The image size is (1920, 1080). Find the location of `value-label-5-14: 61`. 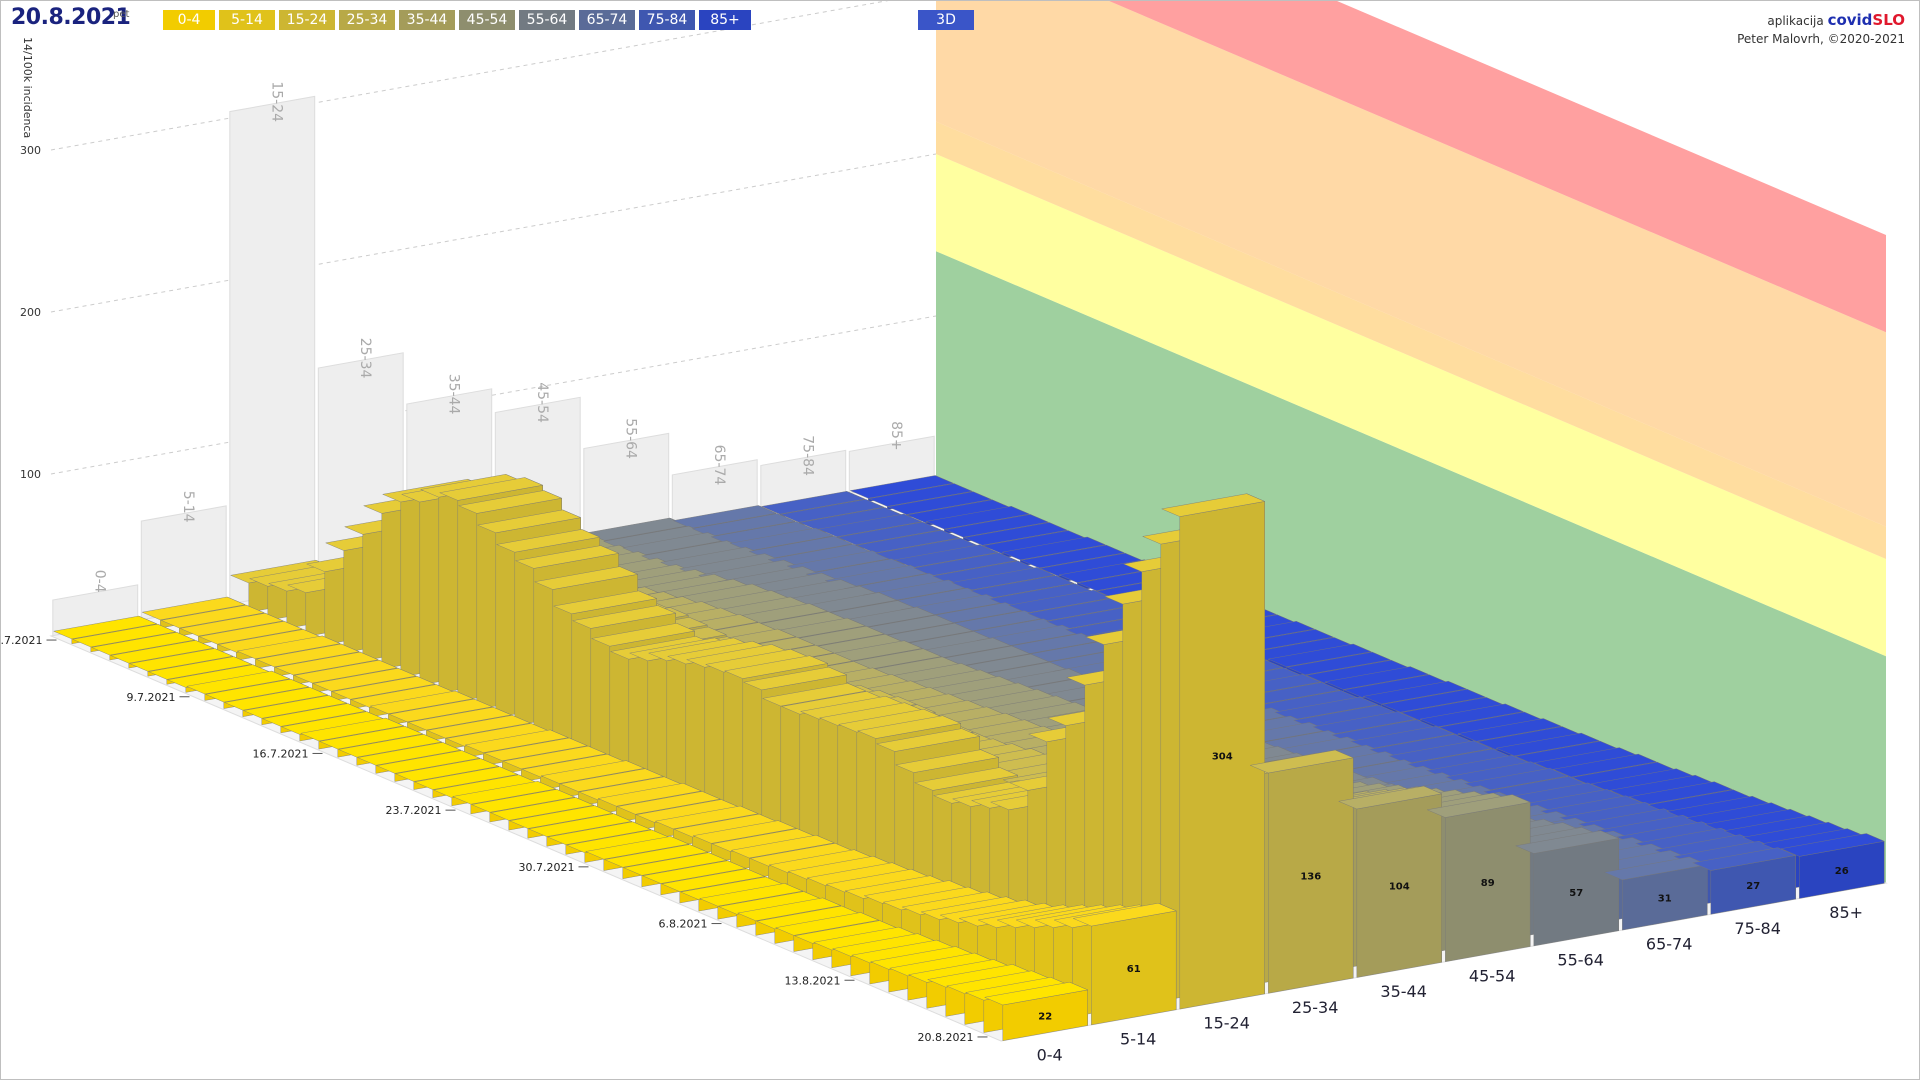

value-label-5-14: 61 is located at coordinates (1134, 969).